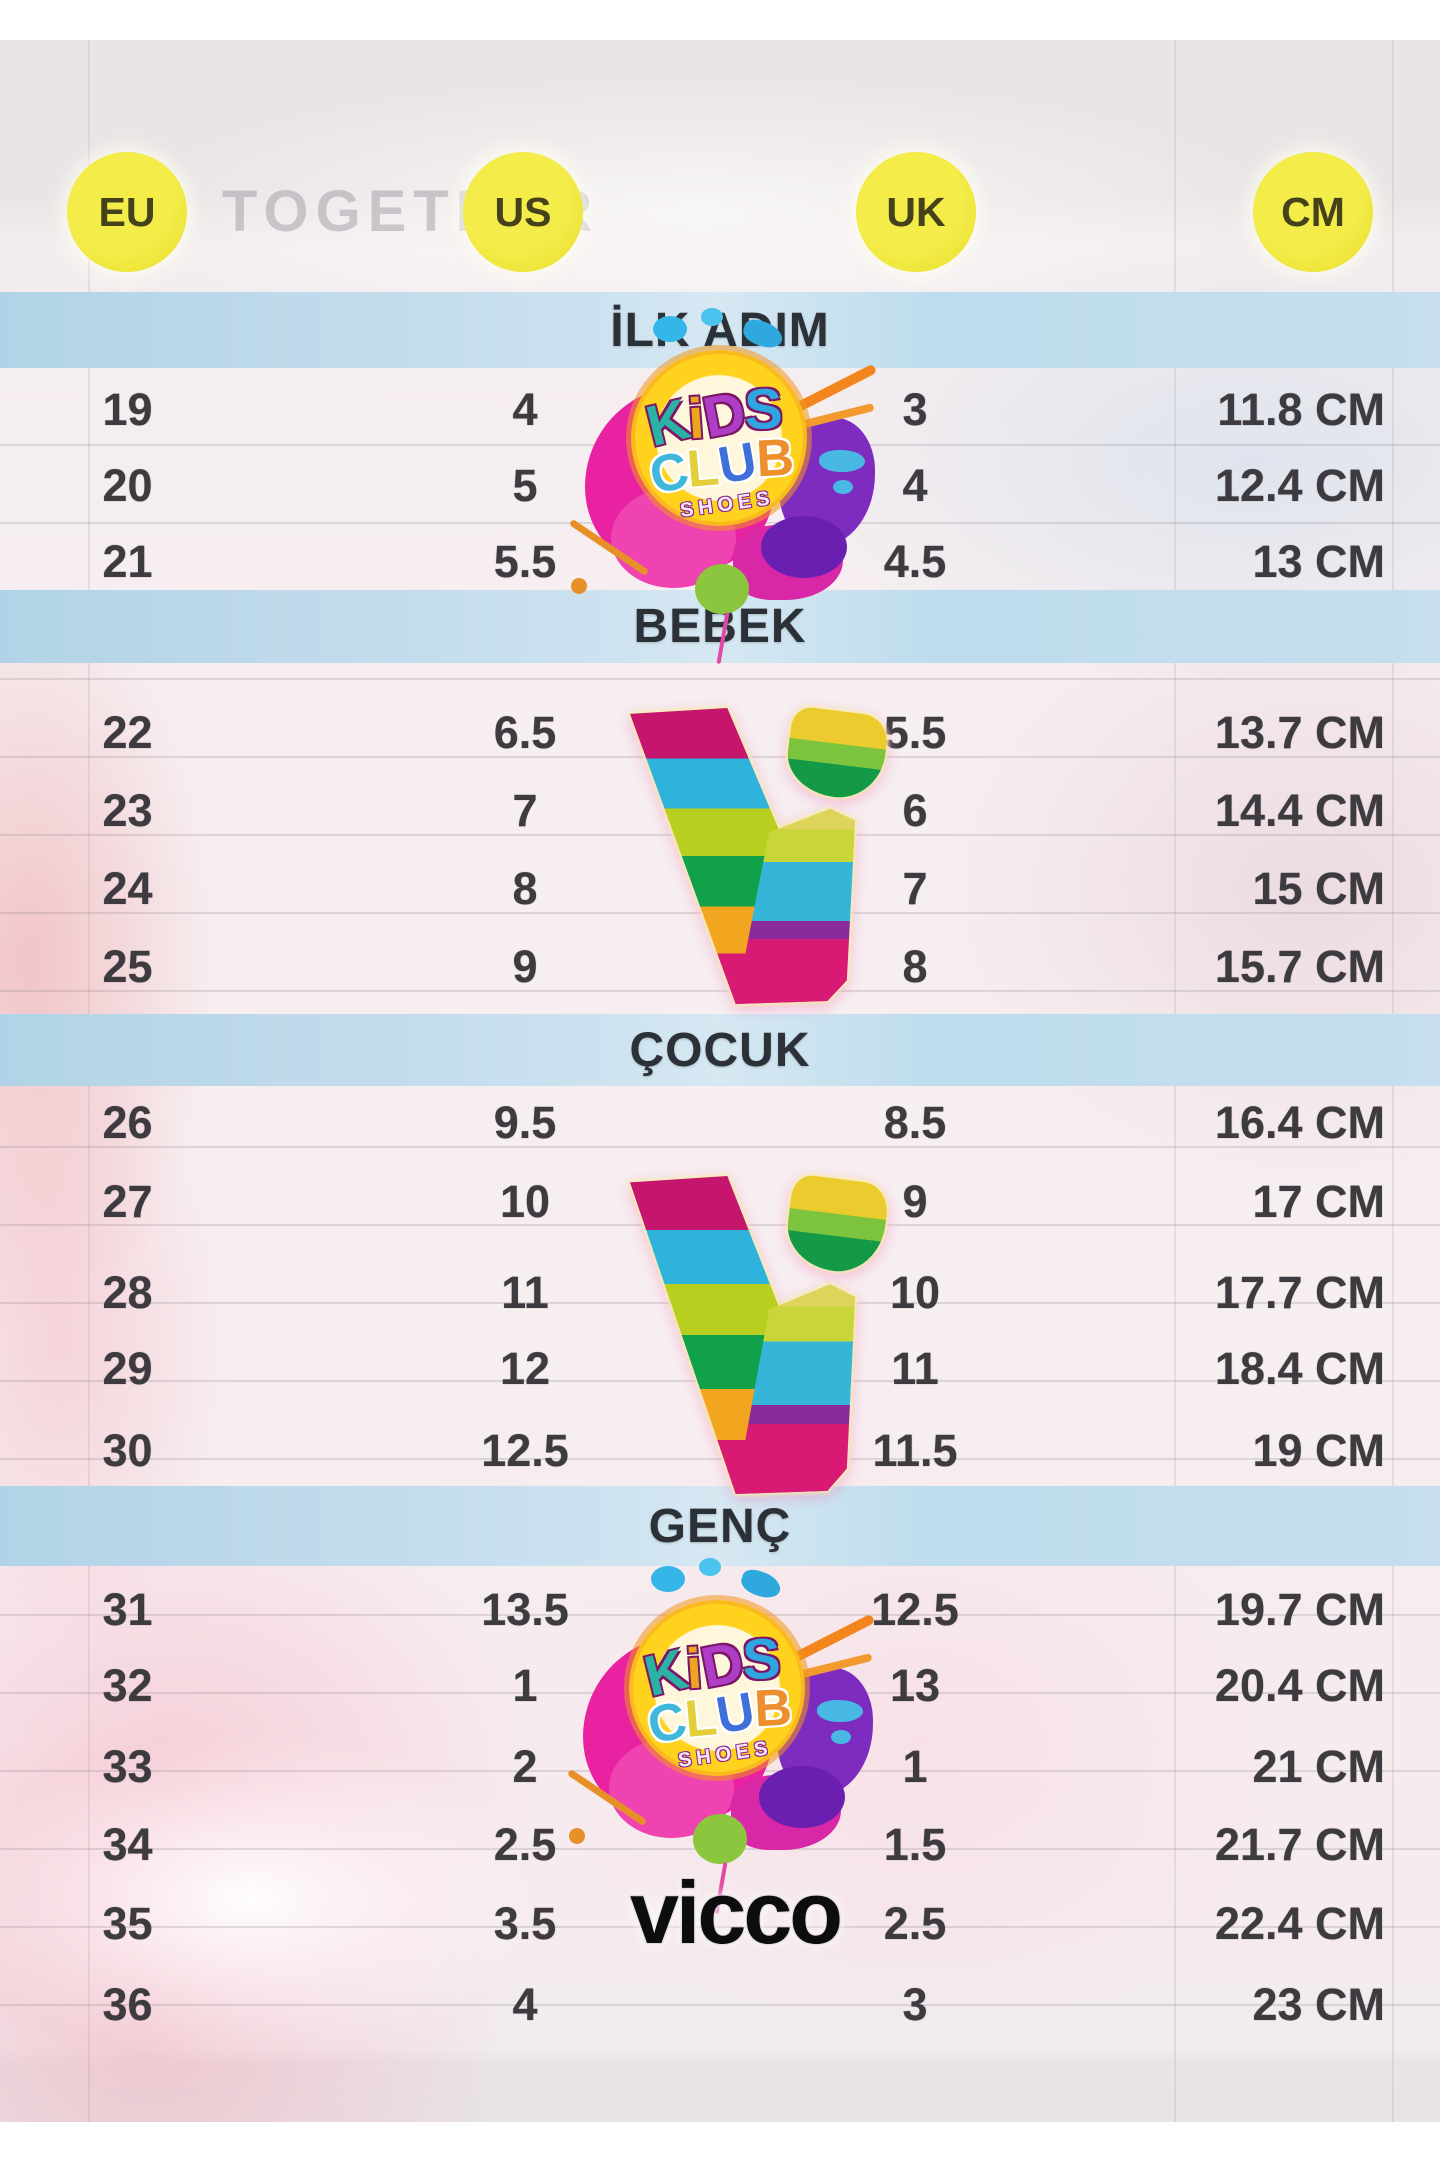 Image resolution: width=1440 pixels, height=2160 pixels. I want to click on cm-value: 21 CM, so click(1318, 1766).